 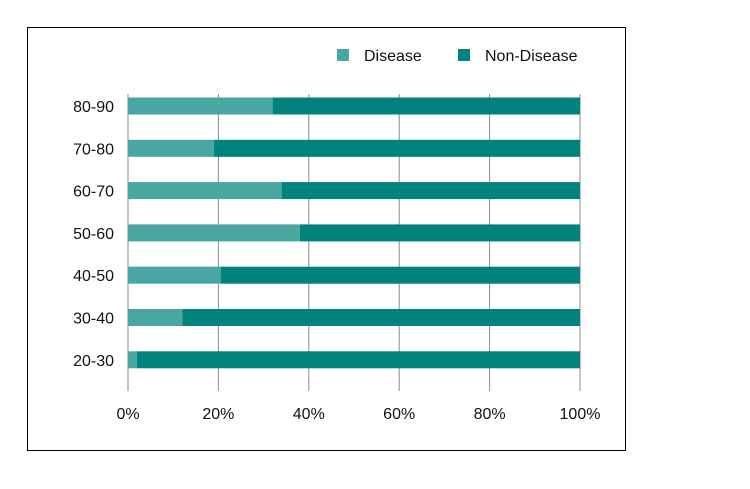 What do you see at coordinates (127, 414) in the screenshot?
I see `x-tick-label: 0%` at bounding box center [127, 414].